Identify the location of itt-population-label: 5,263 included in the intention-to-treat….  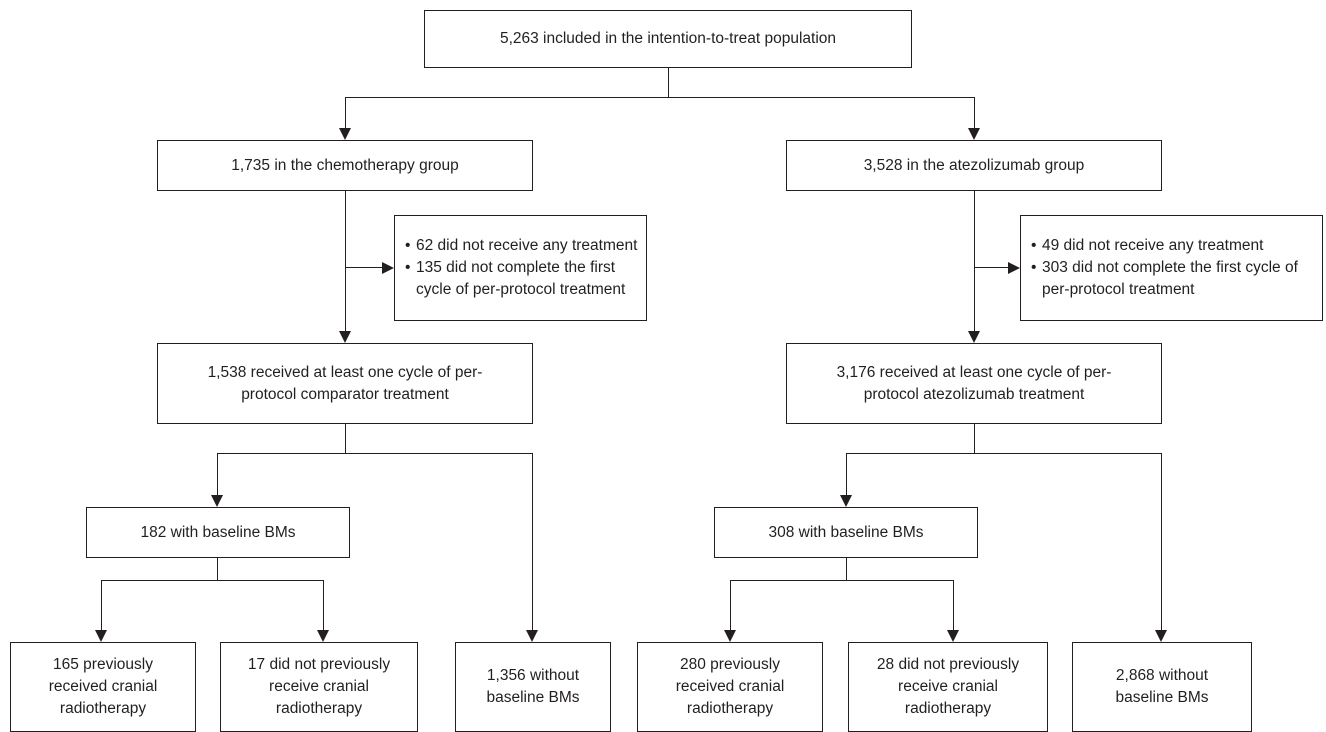
(668, 38).